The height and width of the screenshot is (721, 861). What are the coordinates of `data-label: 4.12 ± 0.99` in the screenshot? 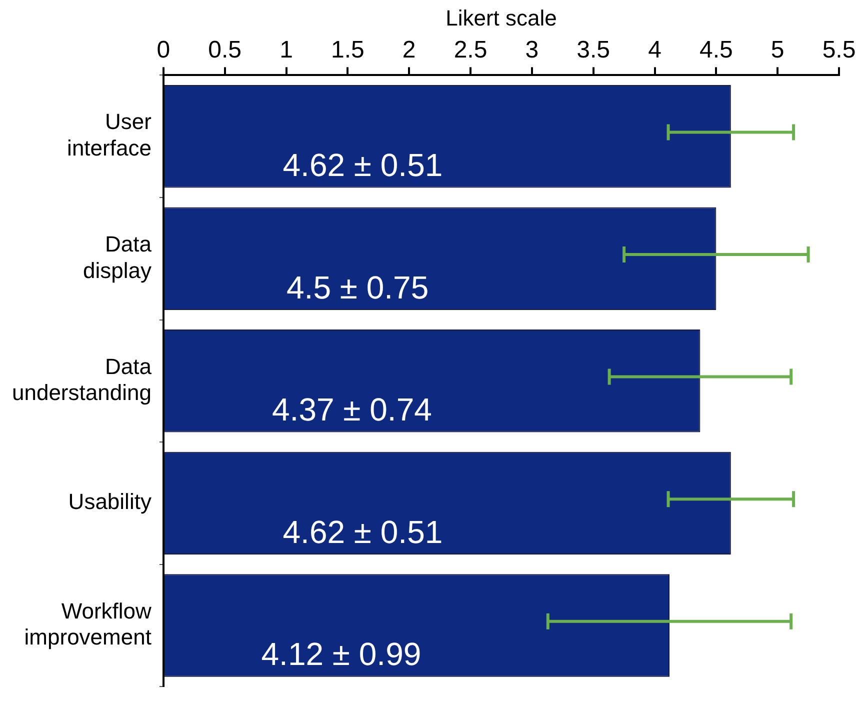 It's located at (341, 654).